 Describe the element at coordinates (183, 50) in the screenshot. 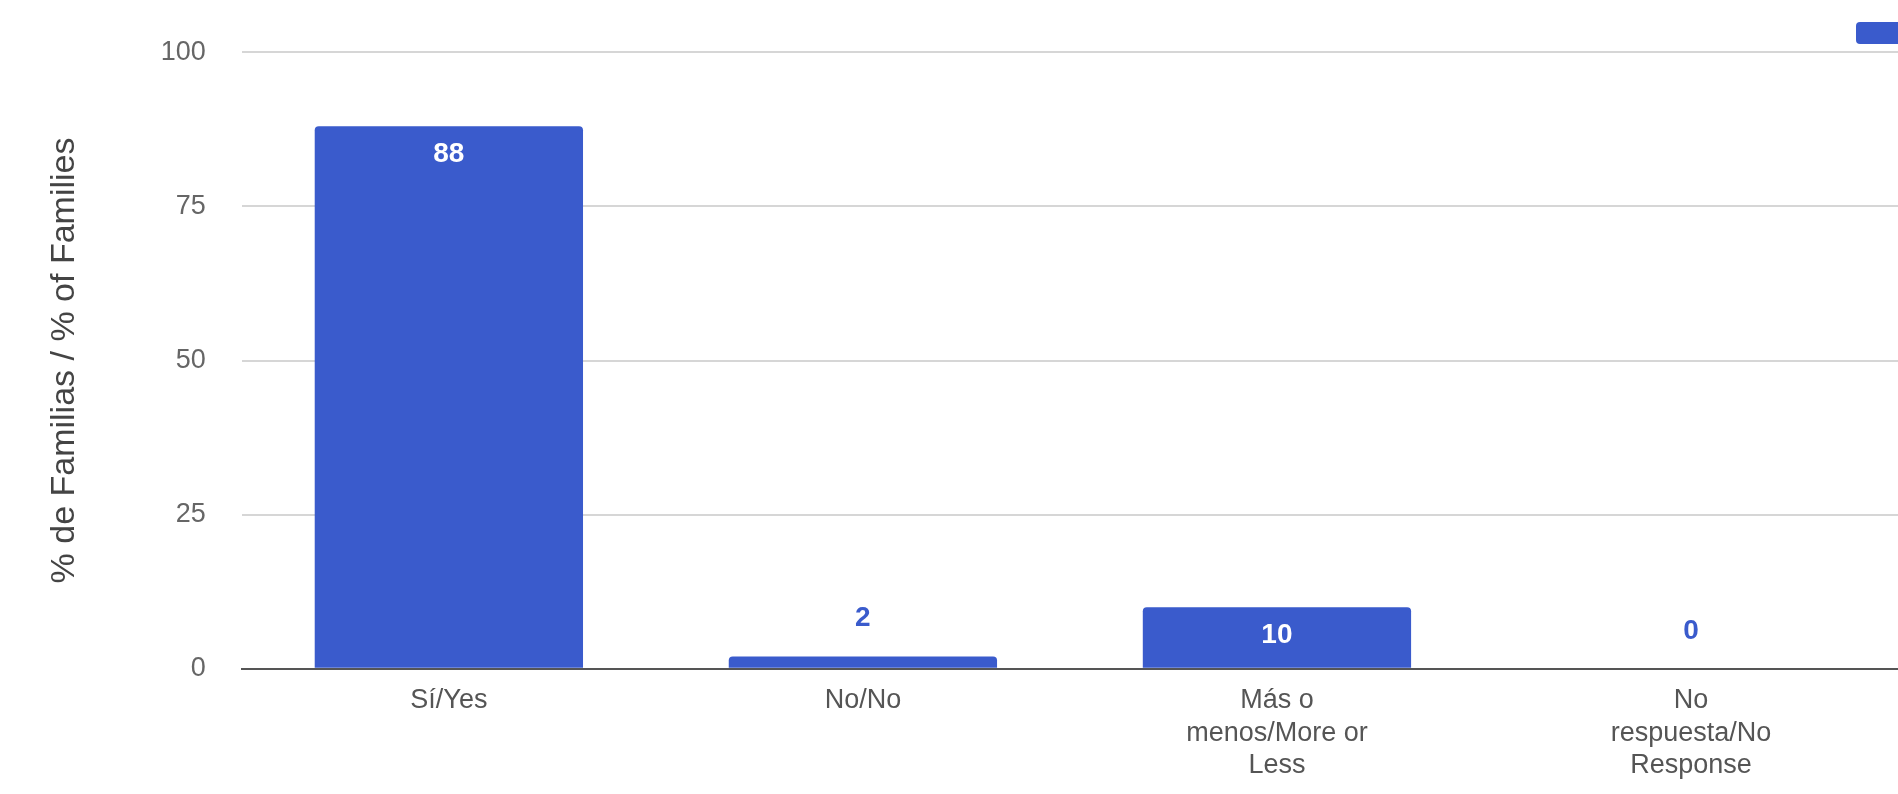

I see `y-tick-label: 100` at that location.